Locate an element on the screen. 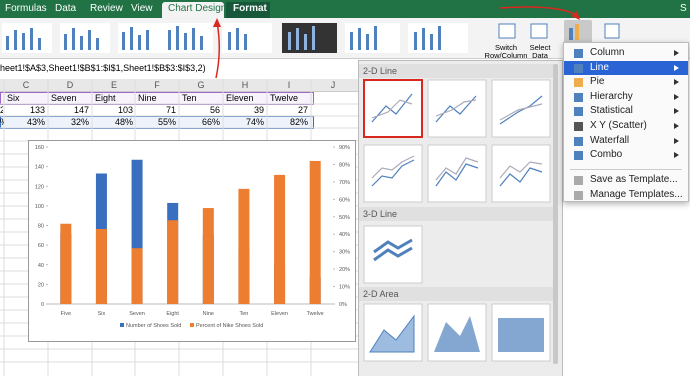  ribbon-icons is located at coordinates (559, 32).